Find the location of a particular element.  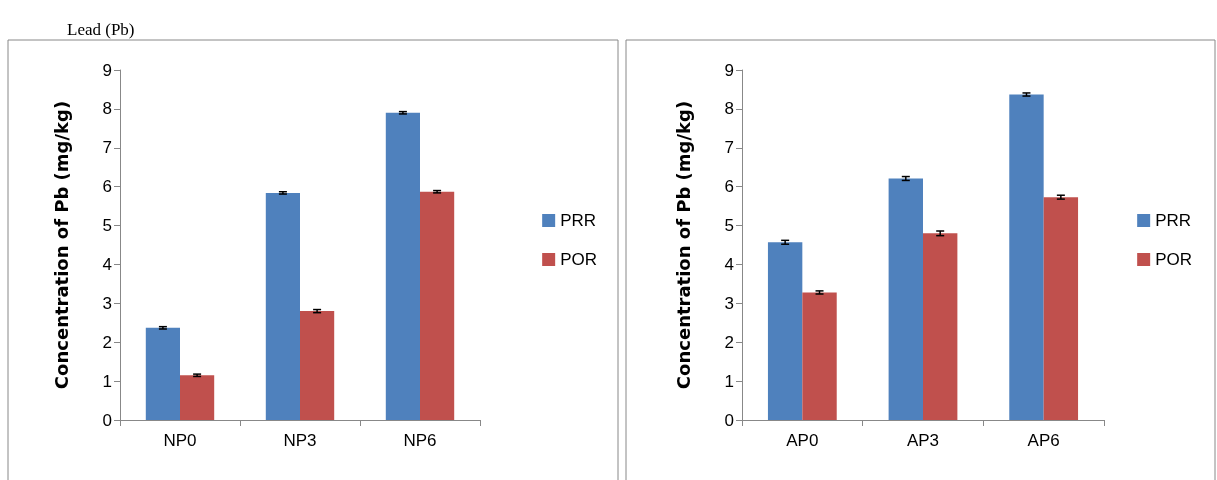

x-tick-label: NP0 is located at coordinates (180, 440).